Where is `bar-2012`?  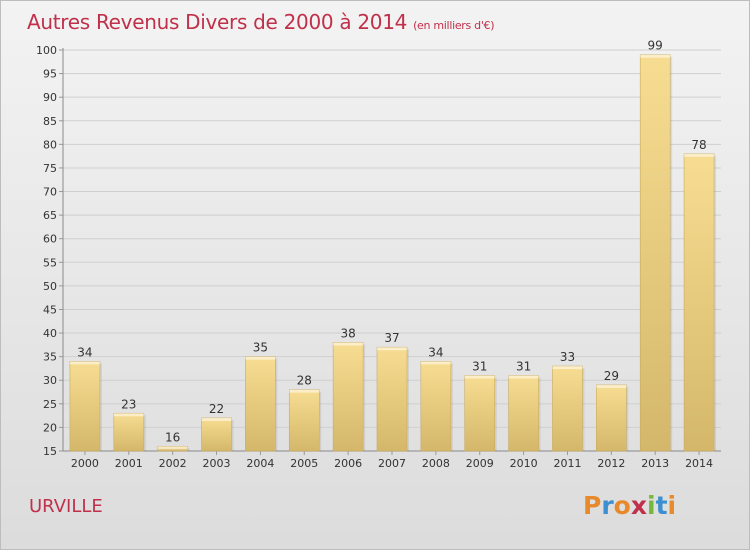 bar-2012 is located at coordinates (611, 418).